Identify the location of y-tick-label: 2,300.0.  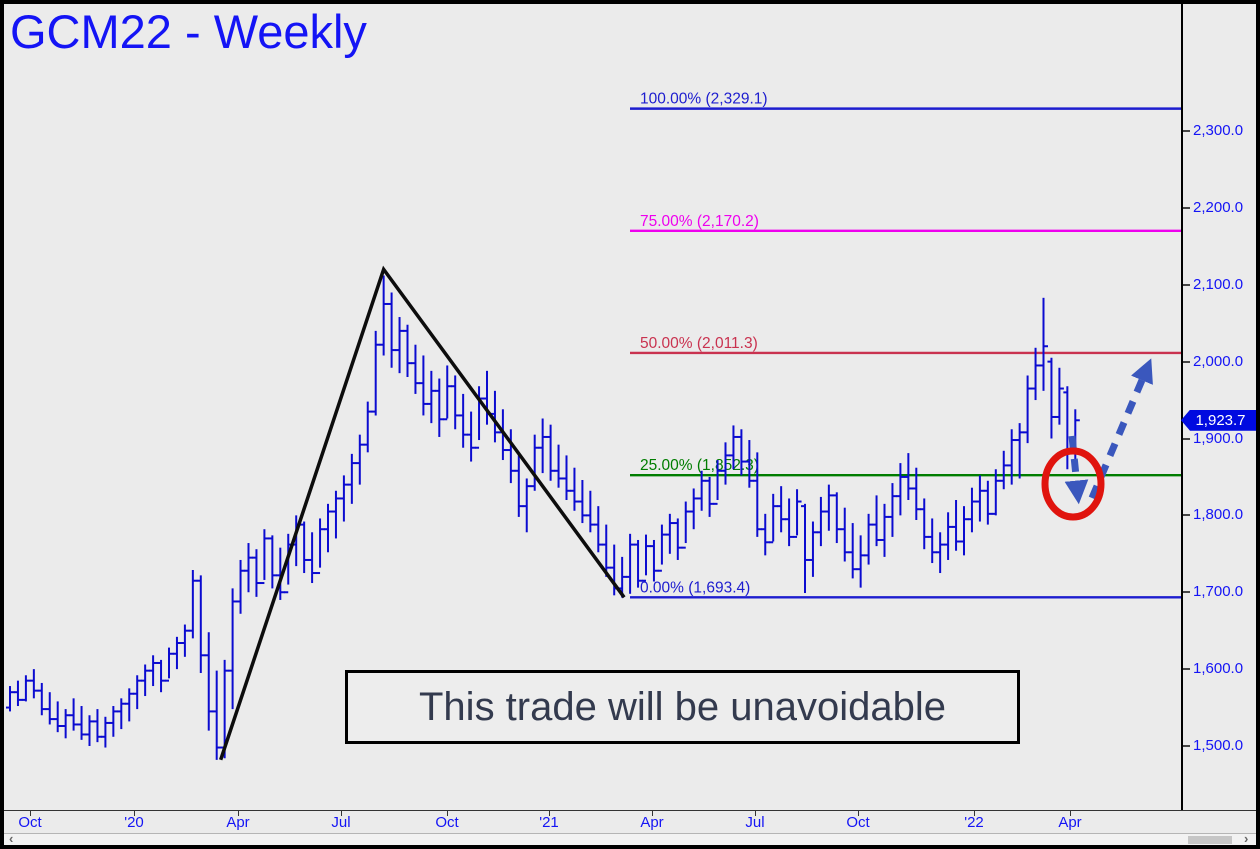
(1218, 130).